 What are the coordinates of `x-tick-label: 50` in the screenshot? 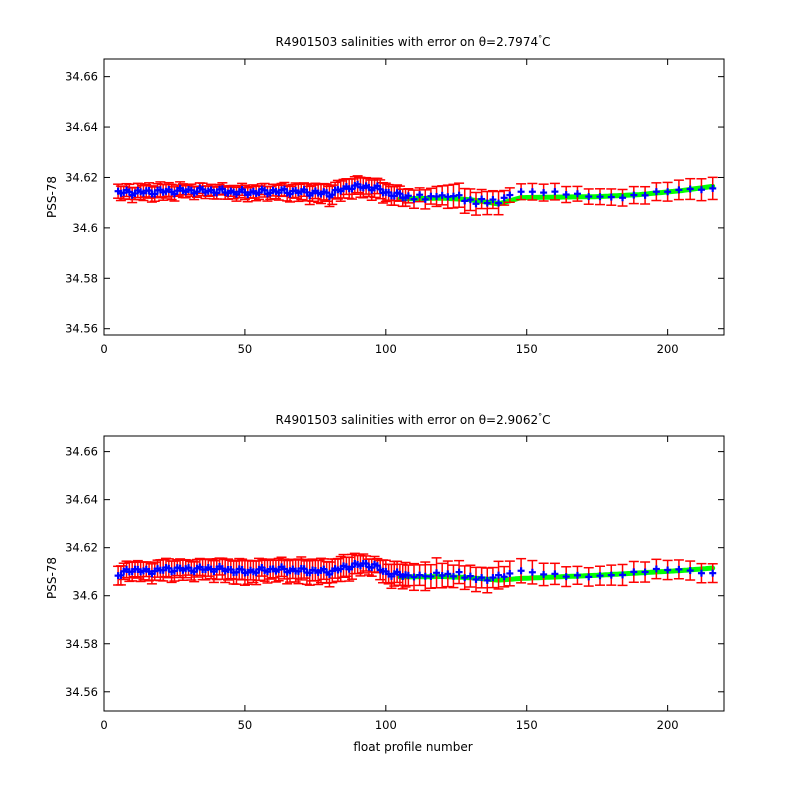 It's located at (245, 349).